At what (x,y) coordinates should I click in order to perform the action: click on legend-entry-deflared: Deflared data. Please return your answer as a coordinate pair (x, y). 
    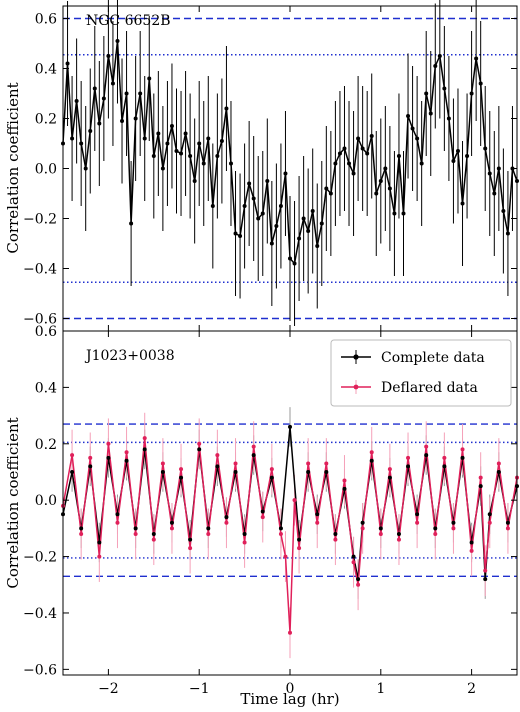
    Looking at the image, I should click on (409, 388).